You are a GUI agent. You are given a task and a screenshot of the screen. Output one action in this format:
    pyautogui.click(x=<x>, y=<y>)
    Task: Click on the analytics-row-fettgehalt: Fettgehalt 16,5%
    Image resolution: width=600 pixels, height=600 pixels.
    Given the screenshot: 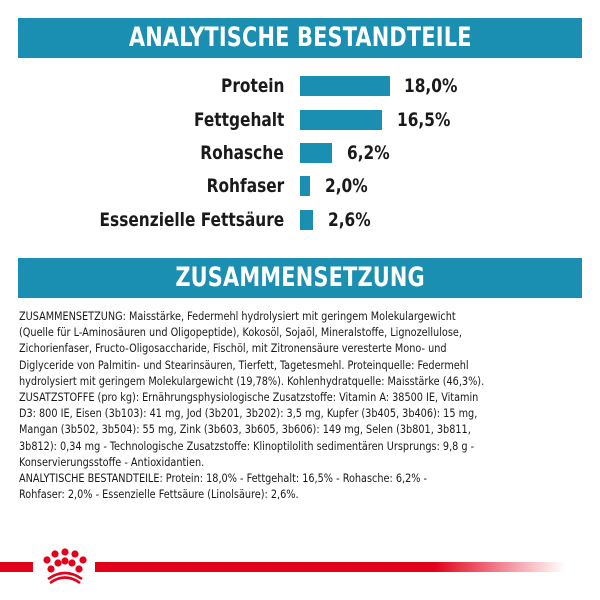 What is the action you would take?
    pyautogui.click(x=300, y=120)
    